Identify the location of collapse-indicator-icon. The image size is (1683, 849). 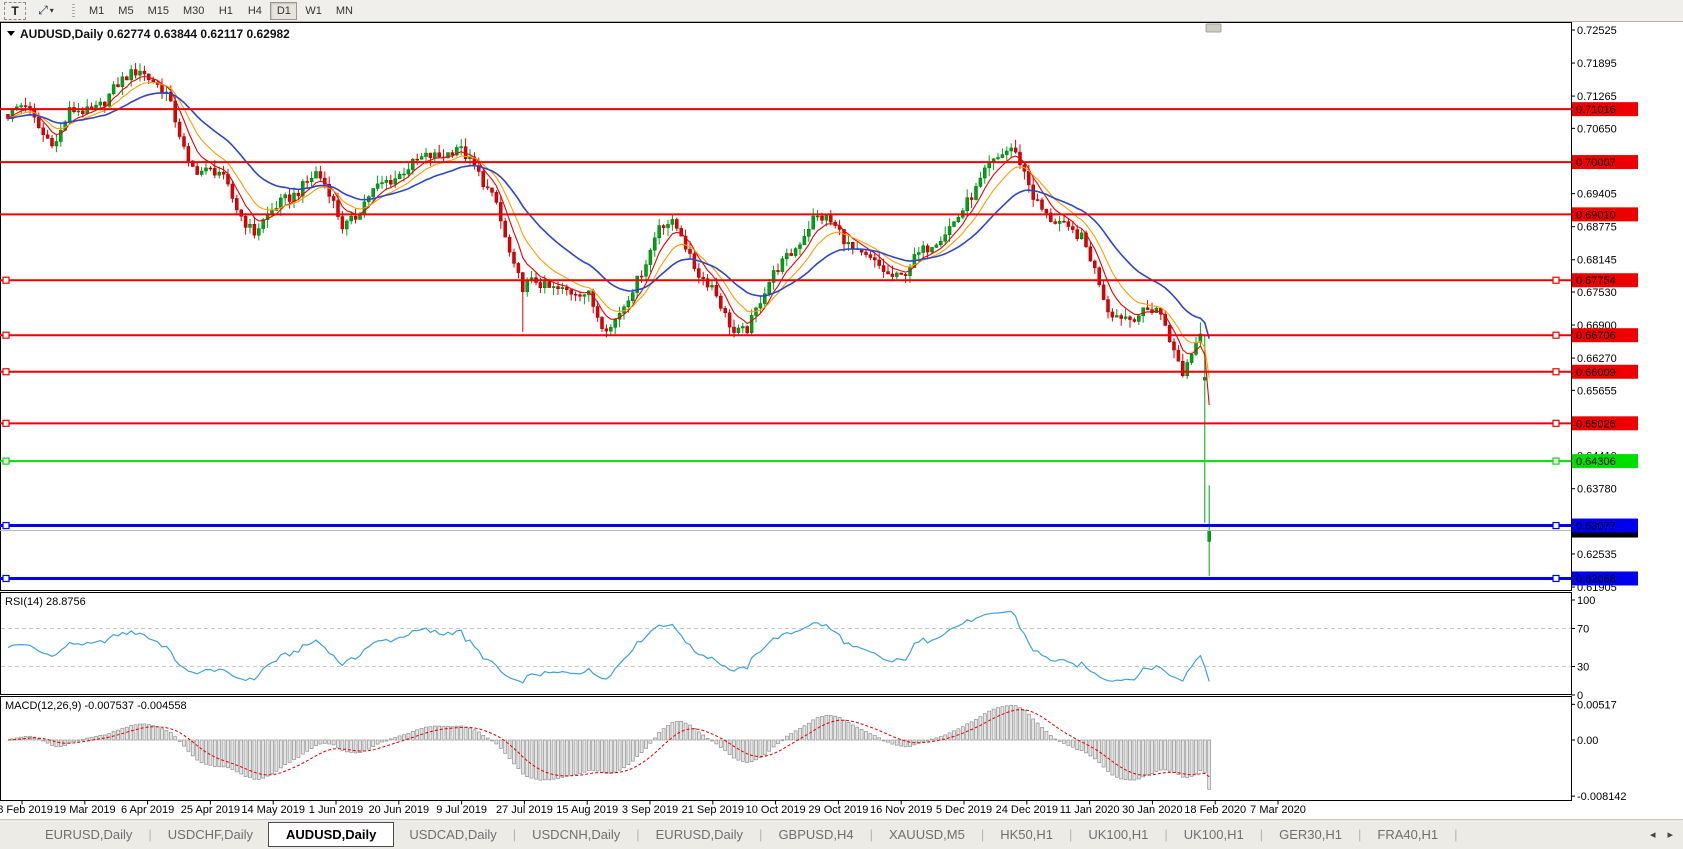
(11, 33).